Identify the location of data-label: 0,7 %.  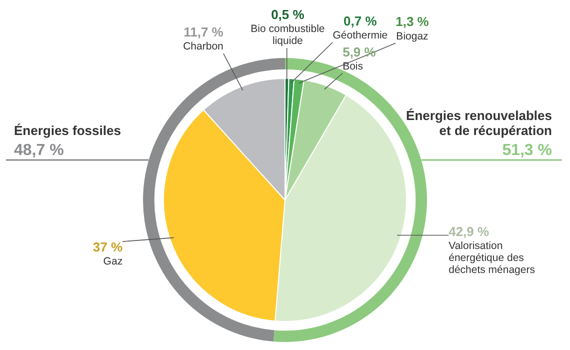
(361, 20).